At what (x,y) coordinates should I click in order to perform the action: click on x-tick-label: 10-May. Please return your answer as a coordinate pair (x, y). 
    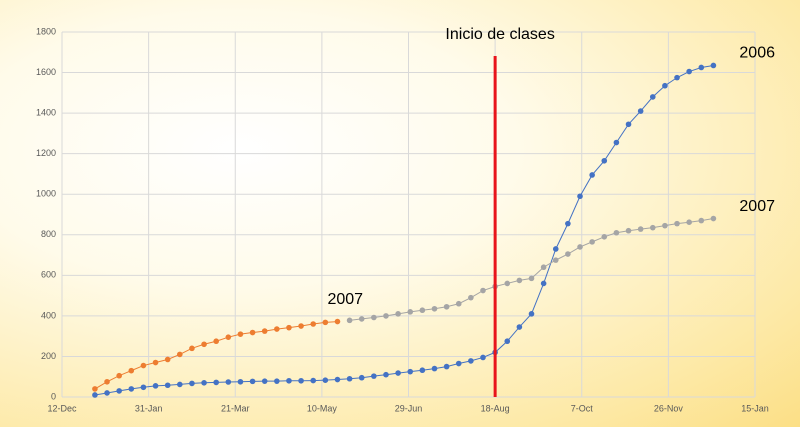
    Looking at the image, I should click on (322, 408).